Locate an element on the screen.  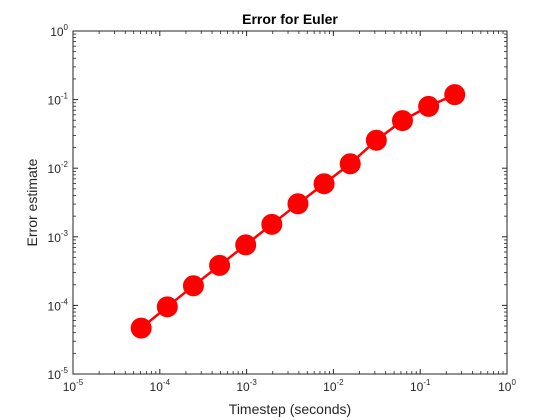
y-tick-exponent: -1 is located at coordinates (65, 96).